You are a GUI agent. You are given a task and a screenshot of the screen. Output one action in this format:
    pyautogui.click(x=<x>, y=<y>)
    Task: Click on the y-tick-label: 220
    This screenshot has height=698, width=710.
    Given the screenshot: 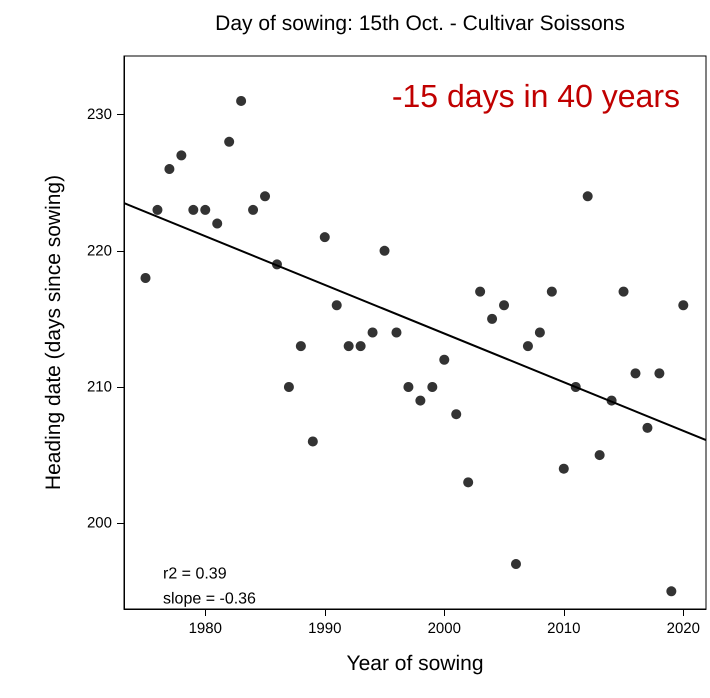 What is the action you would take?
    pyautogui.click(x=99, y=251)
    